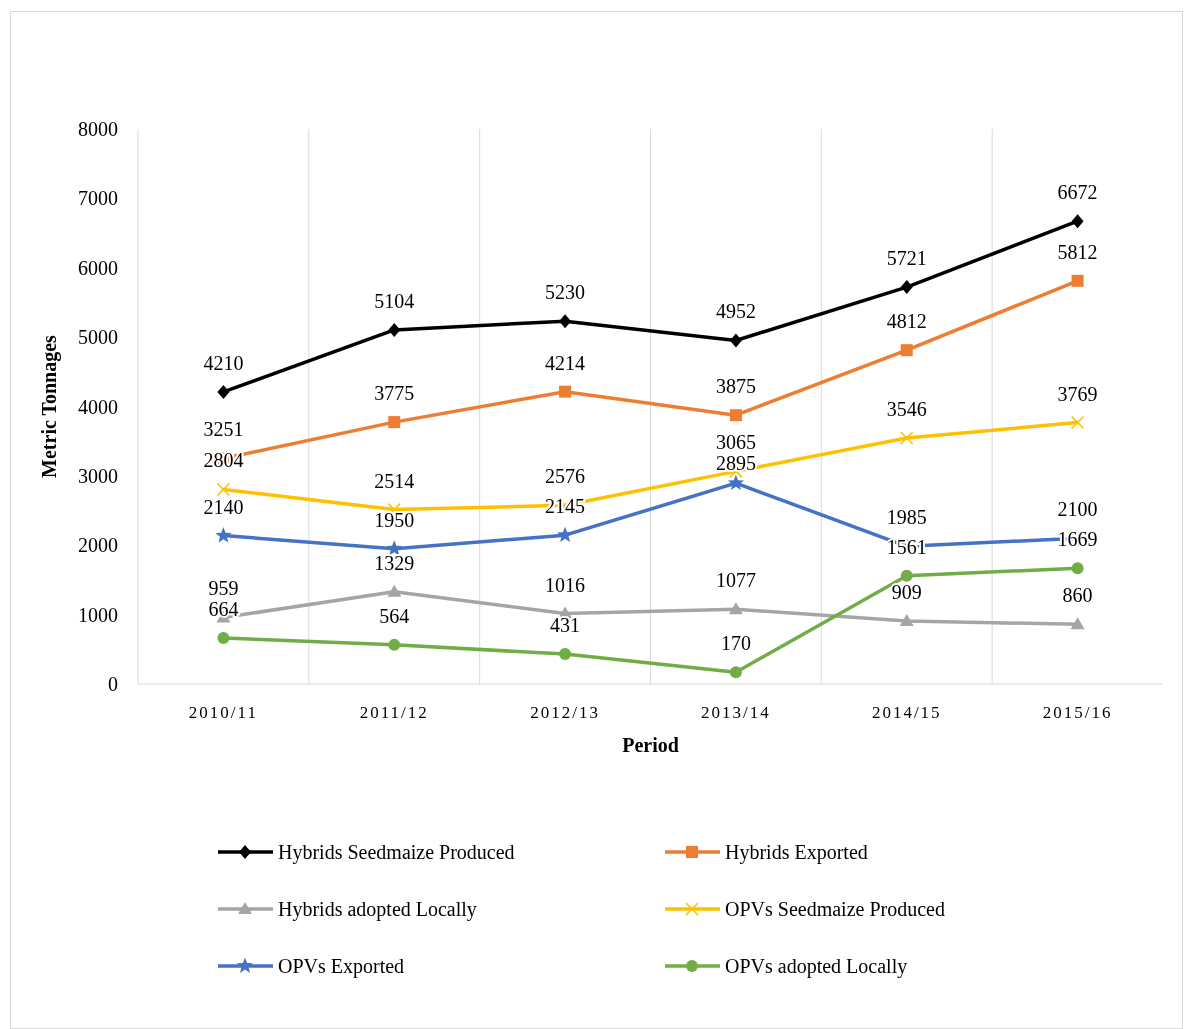 This screenshot has height=1029, width=1184. I want to click on y-tick-label: 7000, so click(98, 198).